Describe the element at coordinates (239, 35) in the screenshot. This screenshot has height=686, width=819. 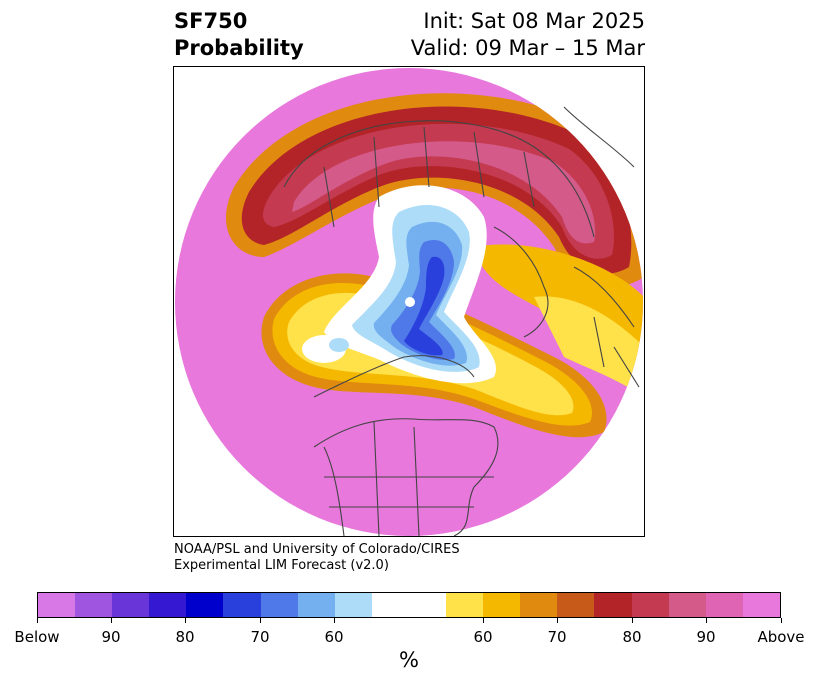
I see `chart-title-left: SF750 Probability` at that location.